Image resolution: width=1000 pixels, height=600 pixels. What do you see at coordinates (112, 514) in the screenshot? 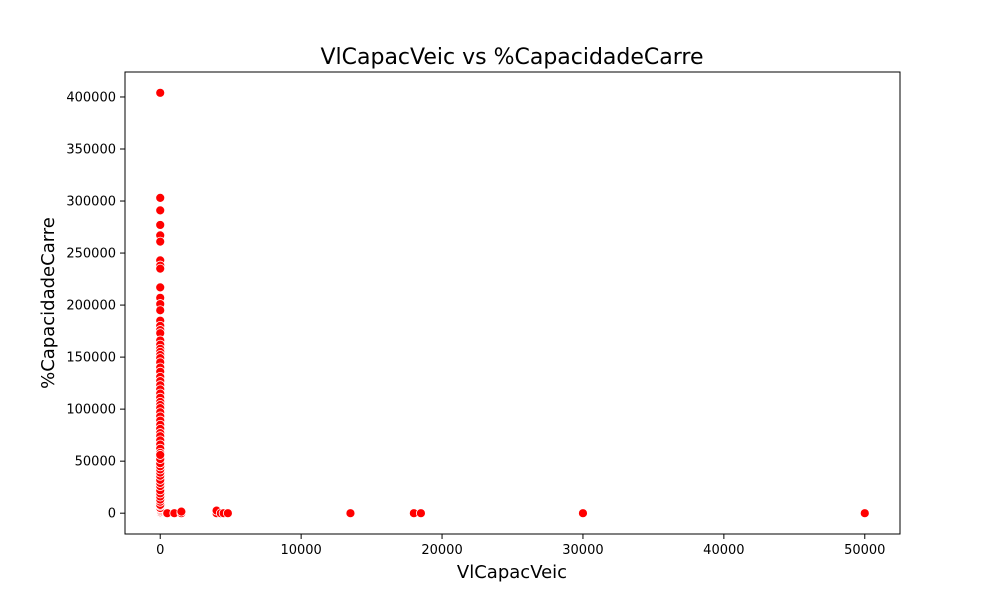
I see `y-tick-label: 0` at bounding box center [112, 514].